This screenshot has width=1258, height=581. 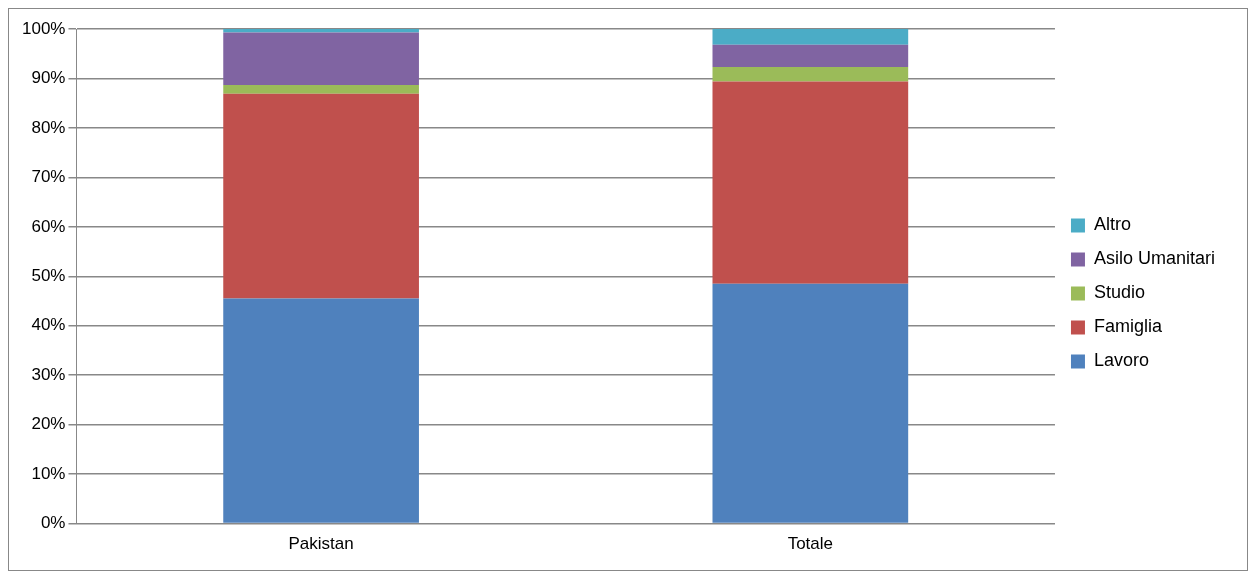 What do you see at coordinates (48, 78) in the screenshot?
I see `y-tick-label: 90%` at bounding box center [48, 78].